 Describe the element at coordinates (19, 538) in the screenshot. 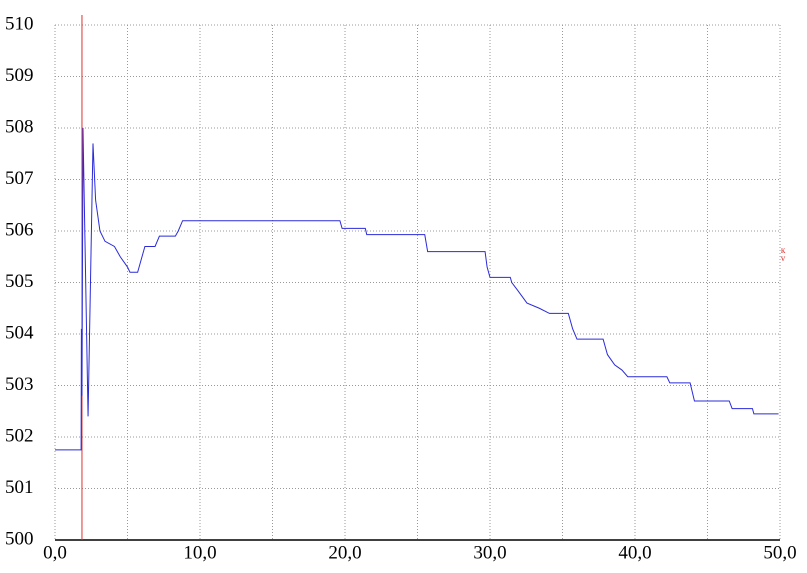

I see `y-tick-label: 500` at that location.